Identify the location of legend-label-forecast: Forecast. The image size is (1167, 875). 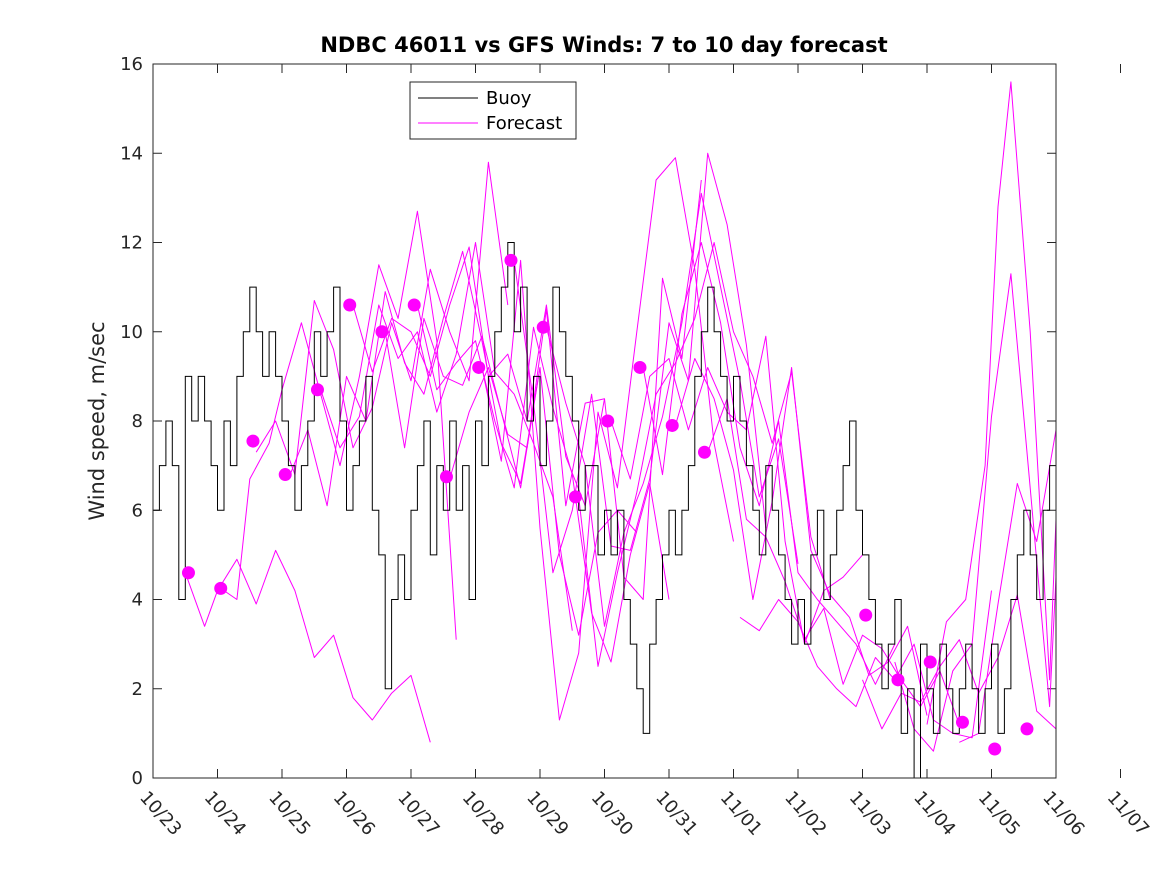
(524, 123).